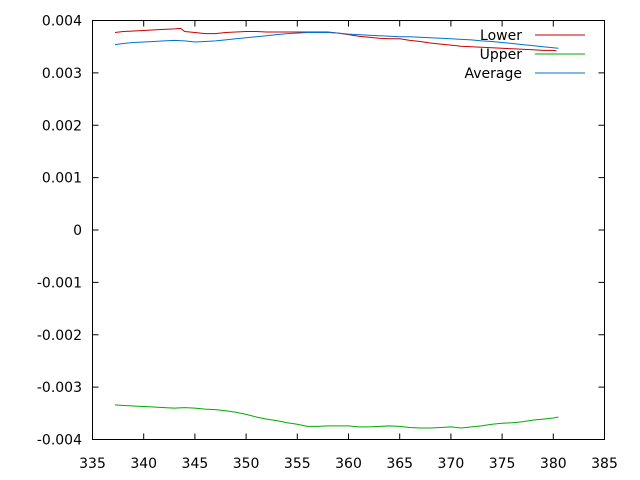 The height and width of the screenshot is (480, 640). I want to click on y-tick-label: -0.001, so click(59, 283).